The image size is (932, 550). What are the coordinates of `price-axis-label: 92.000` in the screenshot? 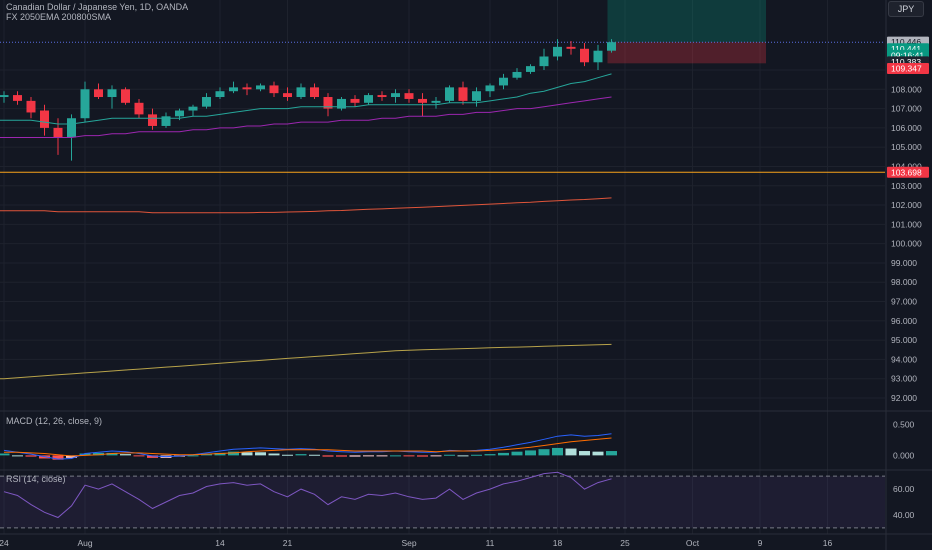 It's located at (904, 398).